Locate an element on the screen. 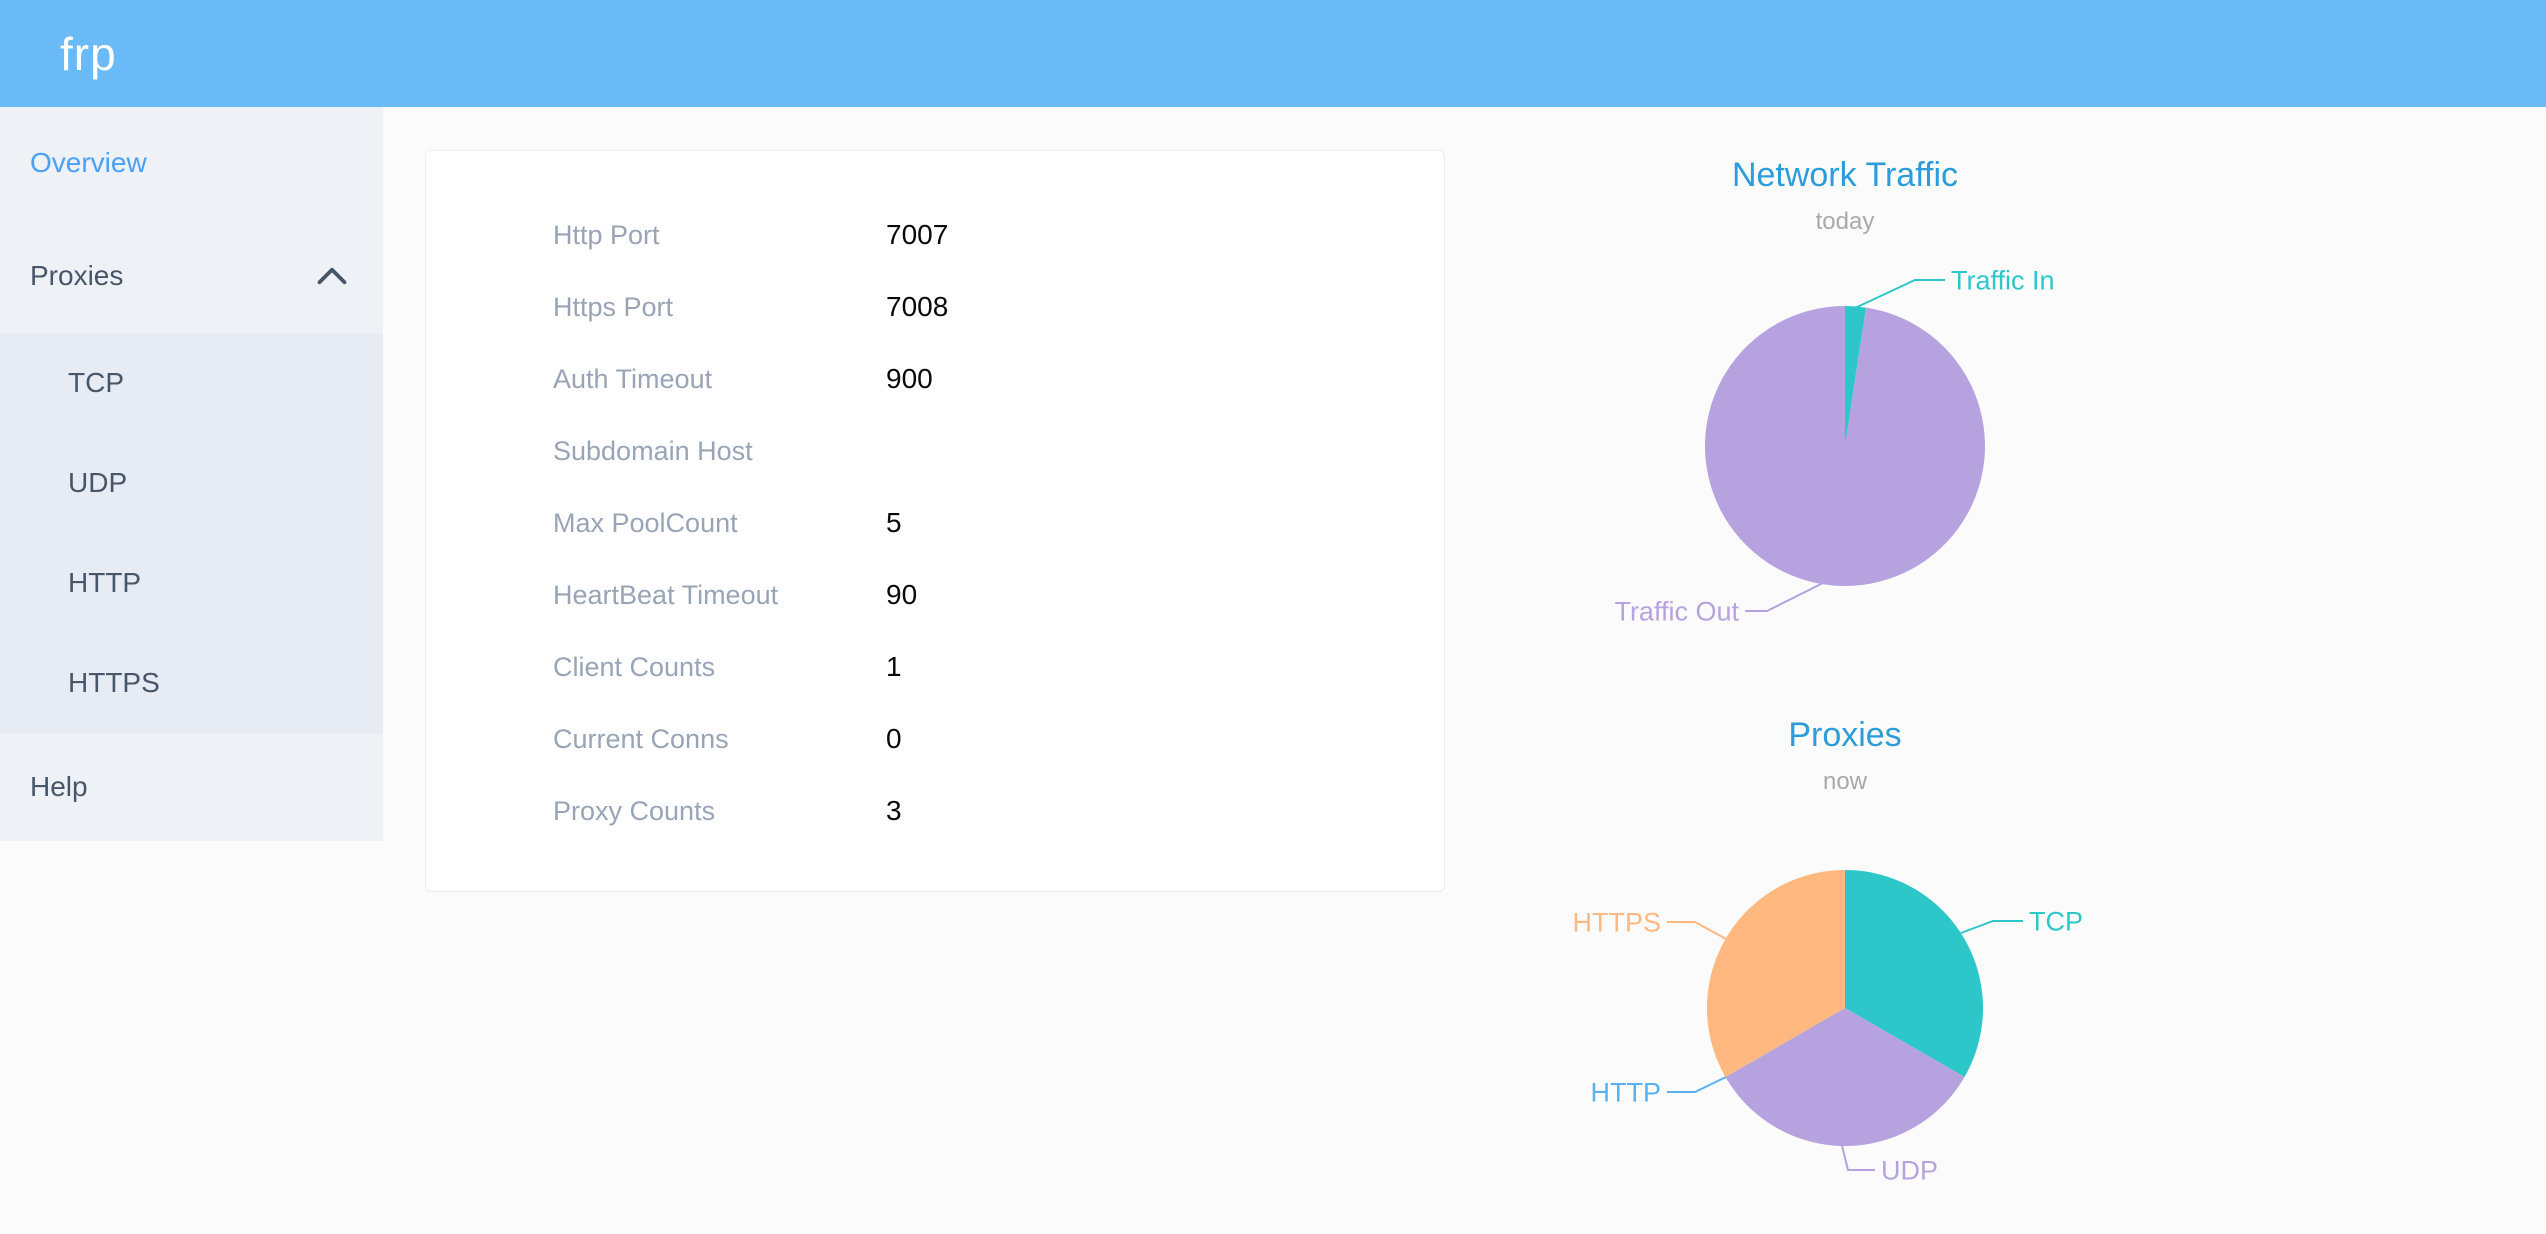 Image resolution: width=2546 pixels, height=1234 pixels. sidebar-item-tcp-label: TCP is located at coordinates (96, 382).